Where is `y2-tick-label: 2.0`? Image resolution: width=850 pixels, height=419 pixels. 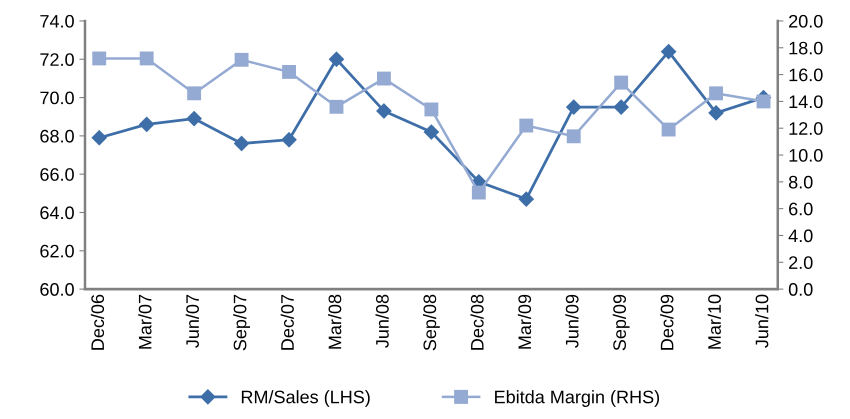 y2-tick-label: 2.0 is located at coordinates (801, 263).